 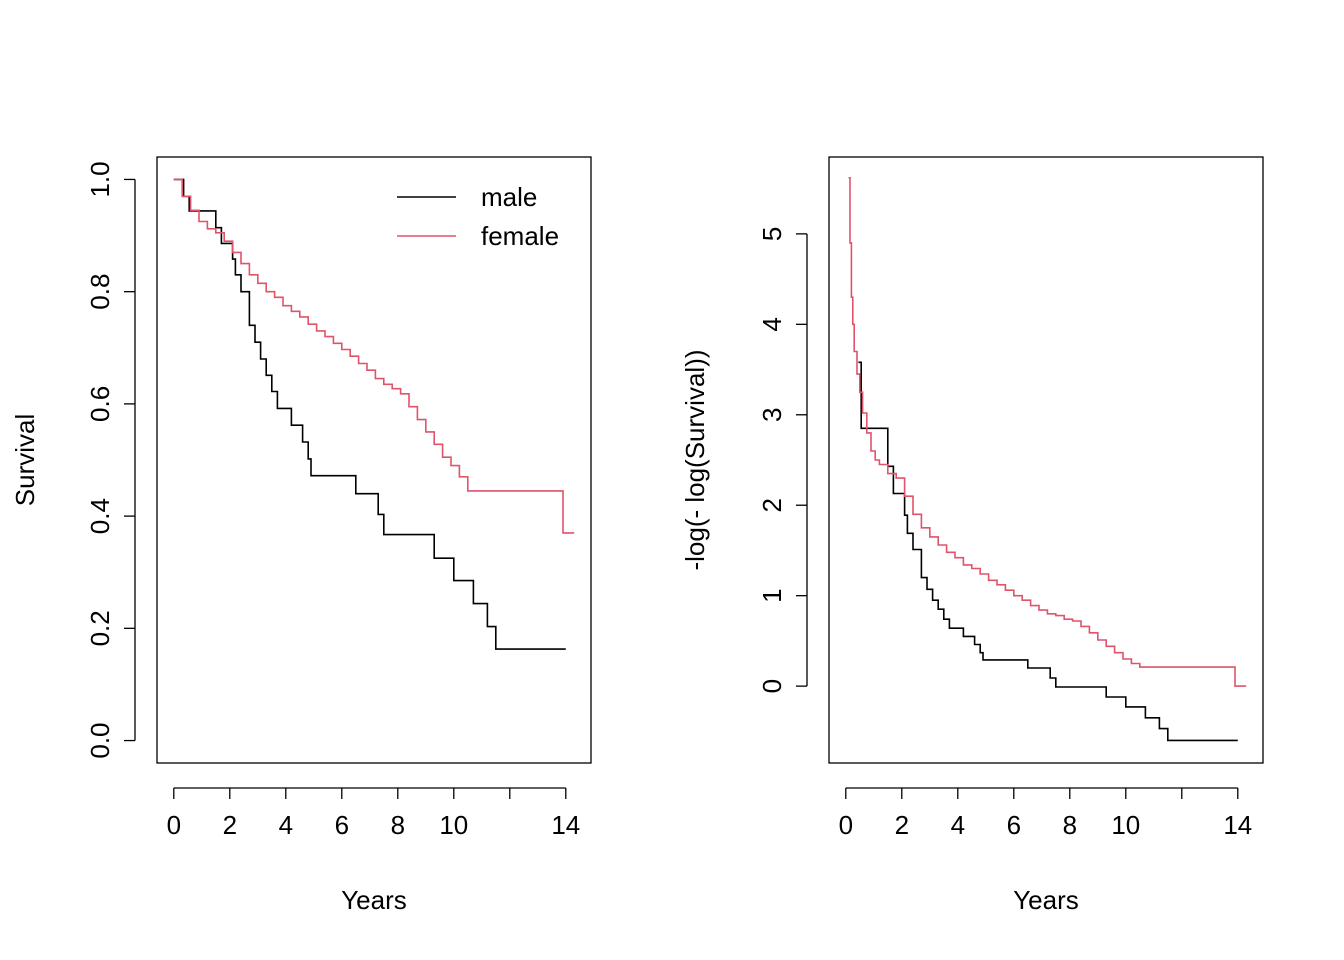 I want to click on y-tick-label: 0.2, so click(x=100, y=628).